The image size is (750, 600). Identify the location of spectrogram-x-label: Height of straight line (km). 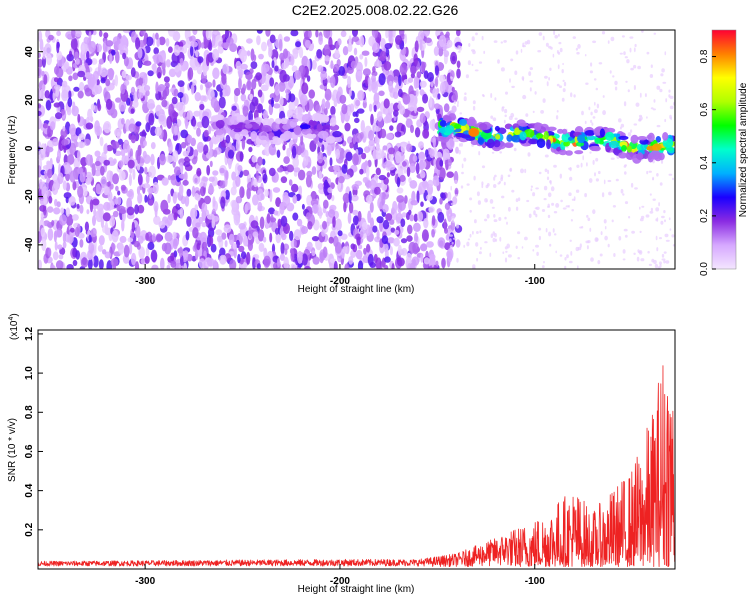
(356, 289).